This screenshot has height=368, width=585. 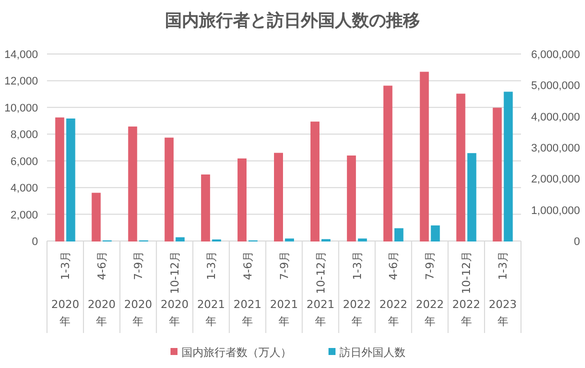 What do you see at coordinates (21, 82) in the screenshot?
I see `y-tick-label: 12,000` at bounding box center [21, 82].